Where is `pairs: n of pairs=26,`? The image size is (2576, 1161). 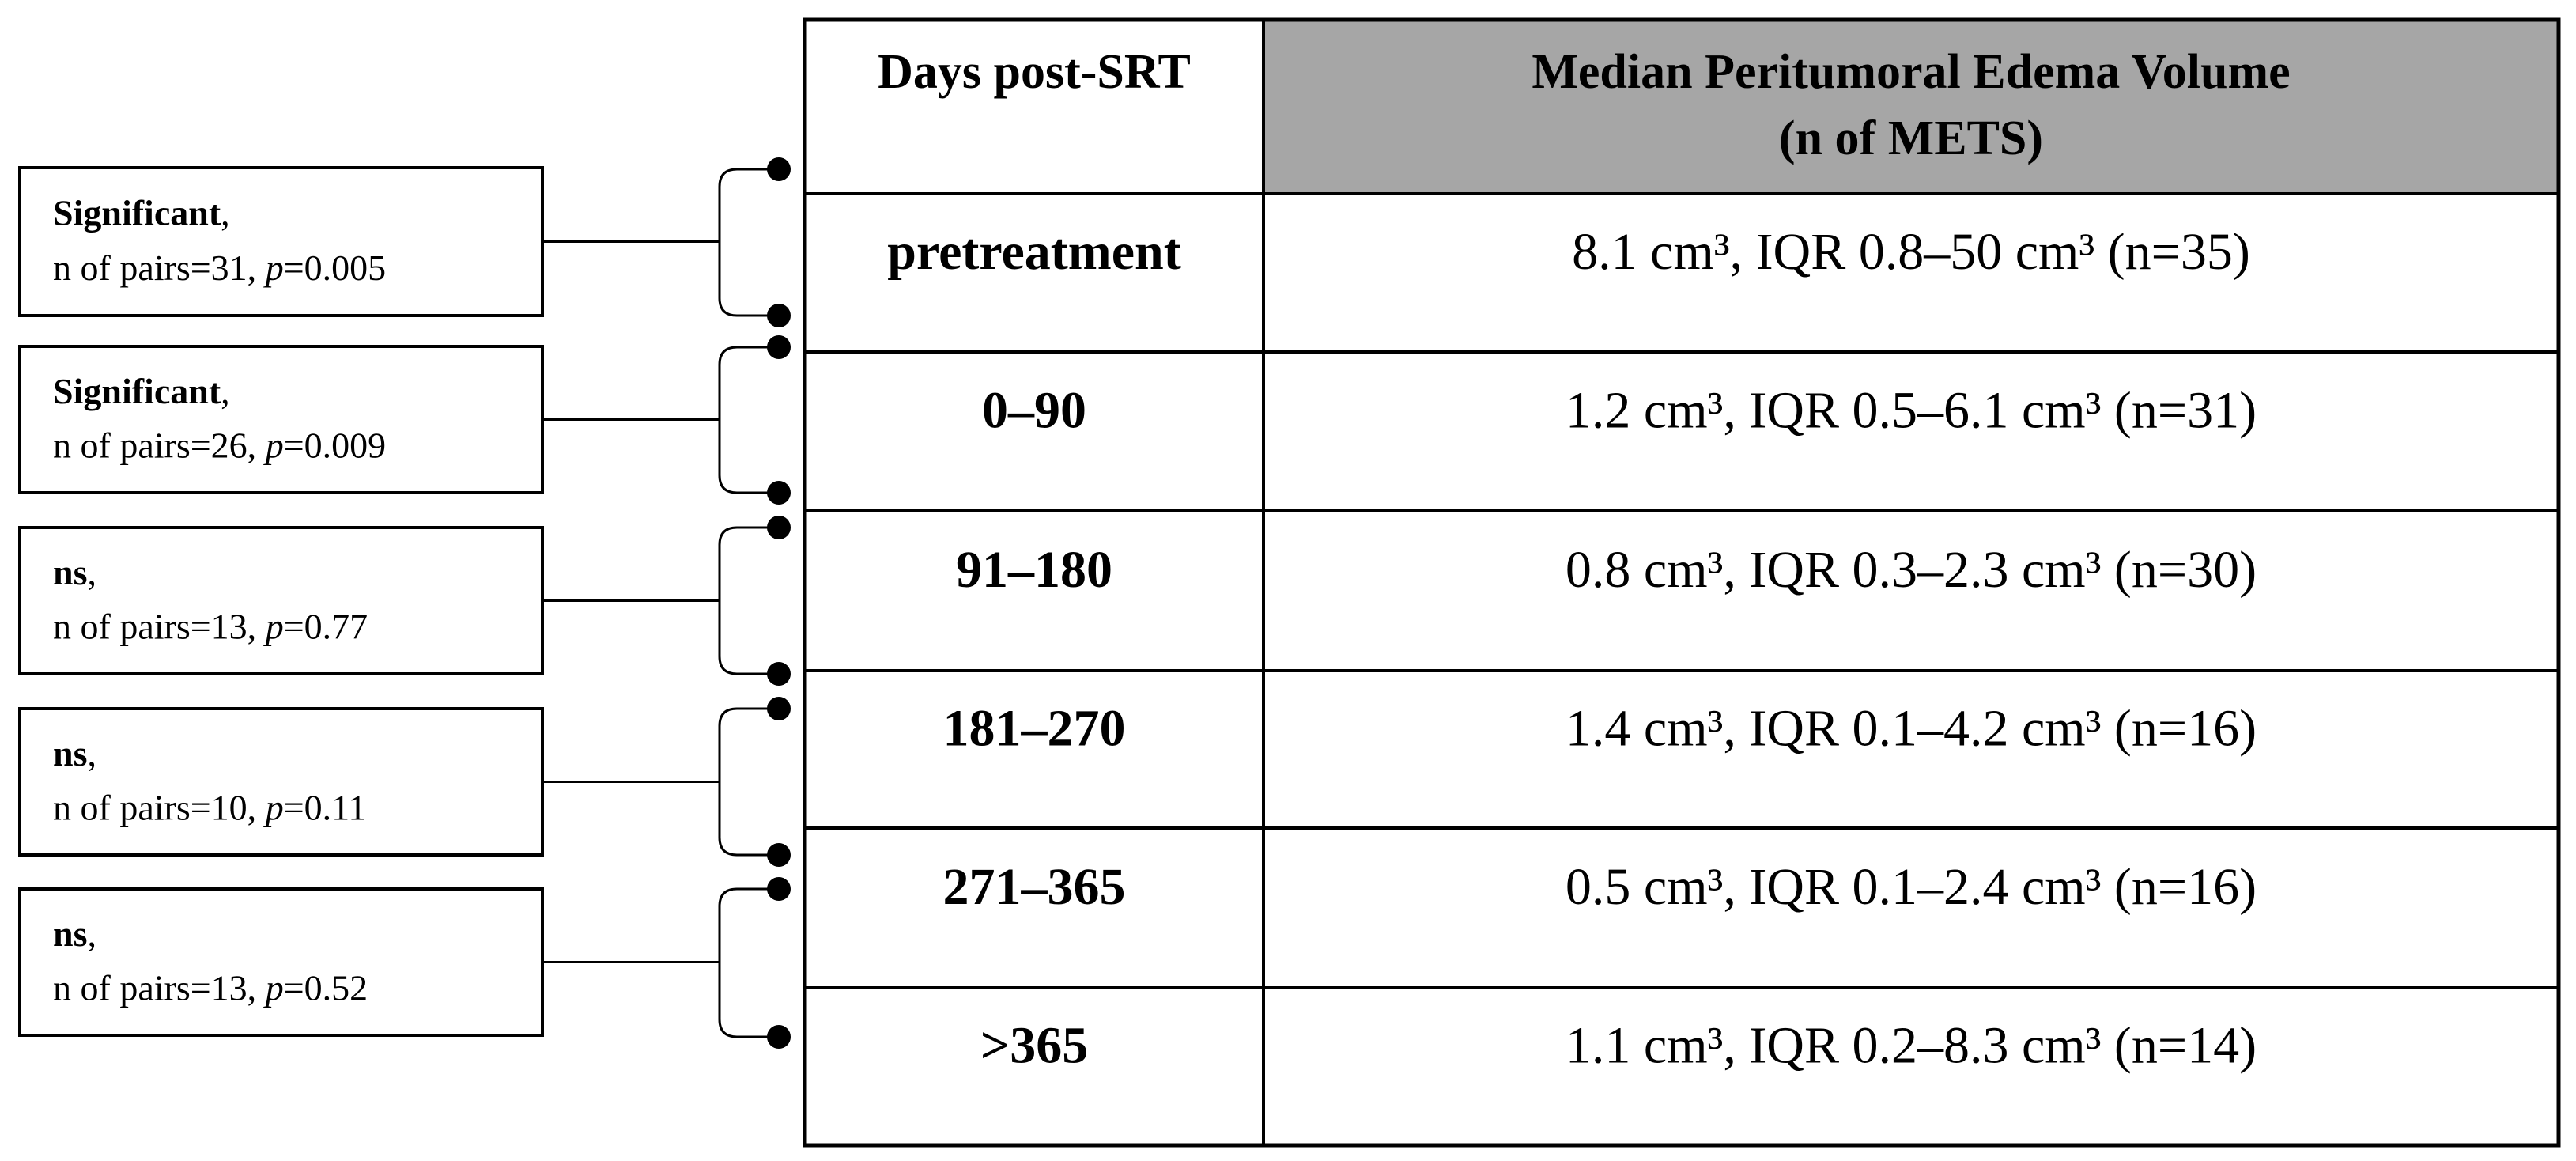
pairs: n of pairs=26, is located at coordinates (159, 445).